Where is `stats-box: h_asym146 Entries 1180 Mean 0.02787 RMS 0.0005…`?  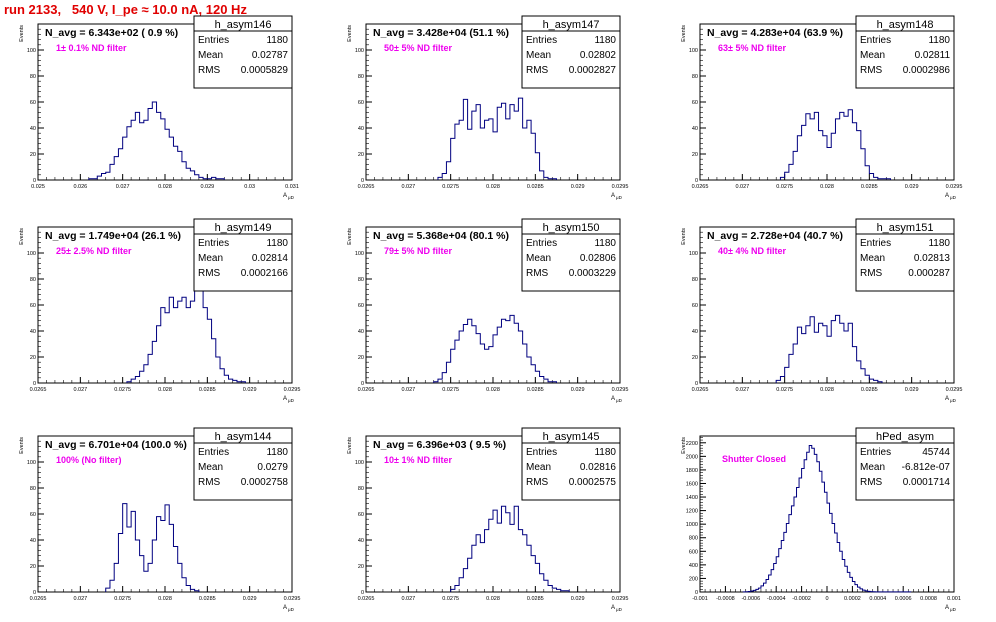 stats-box: h_asym146 Entries 1180 Mean 0.02787 RMS 0.0005… is located at coordinates (243, 52).